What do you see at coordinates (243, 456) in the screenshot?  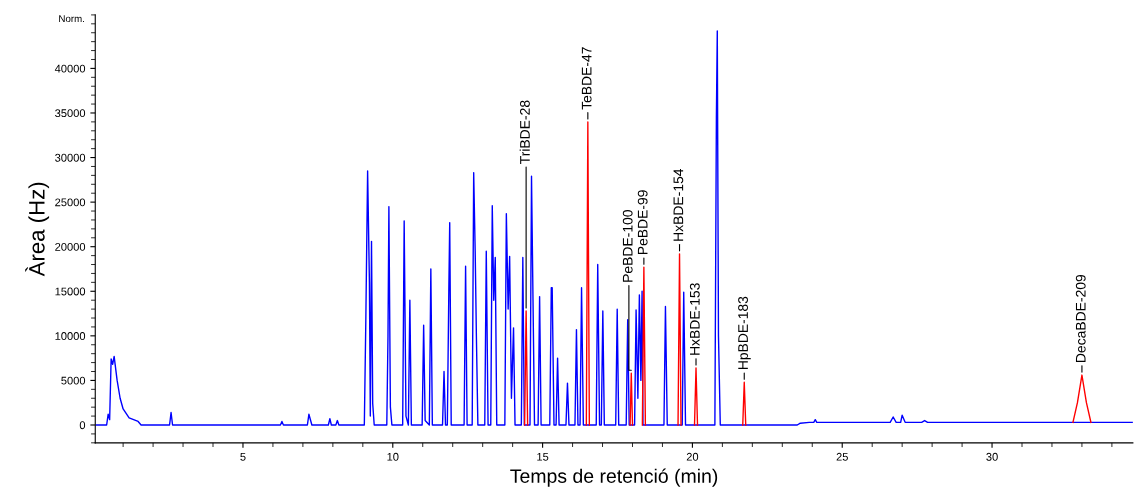 I see `x-tick-label: 5` at bounding box center [243, 456].